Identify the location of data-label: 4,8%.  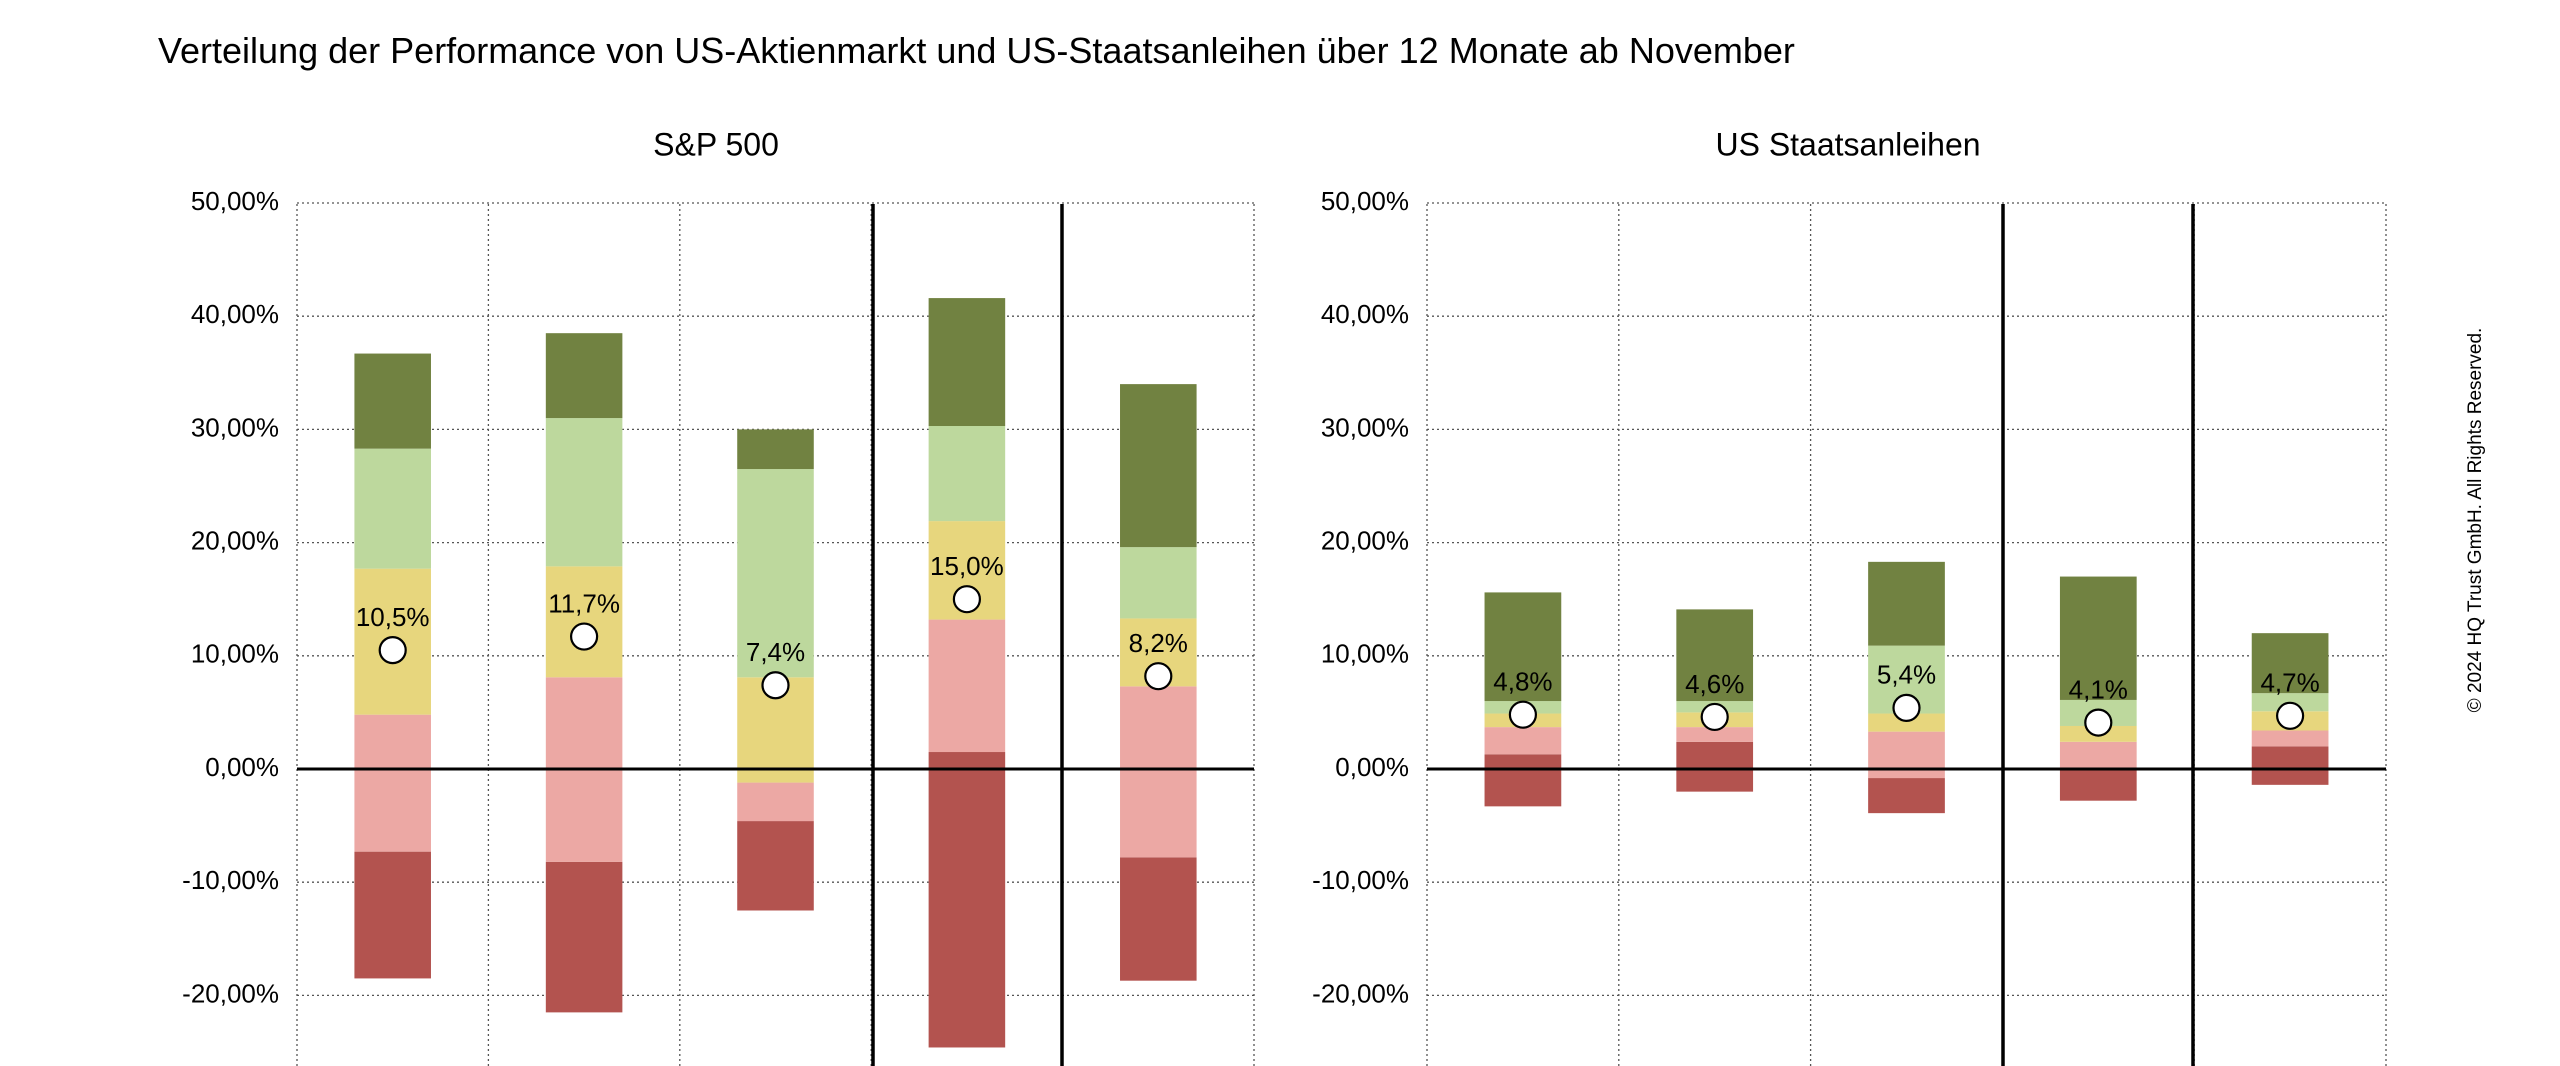
(1522, 682).